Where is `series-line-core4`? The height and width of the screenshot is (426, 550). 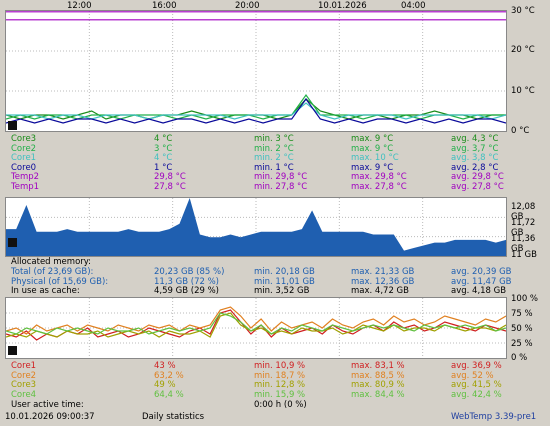
series-line-core4 is located at coordinates (256, 323).